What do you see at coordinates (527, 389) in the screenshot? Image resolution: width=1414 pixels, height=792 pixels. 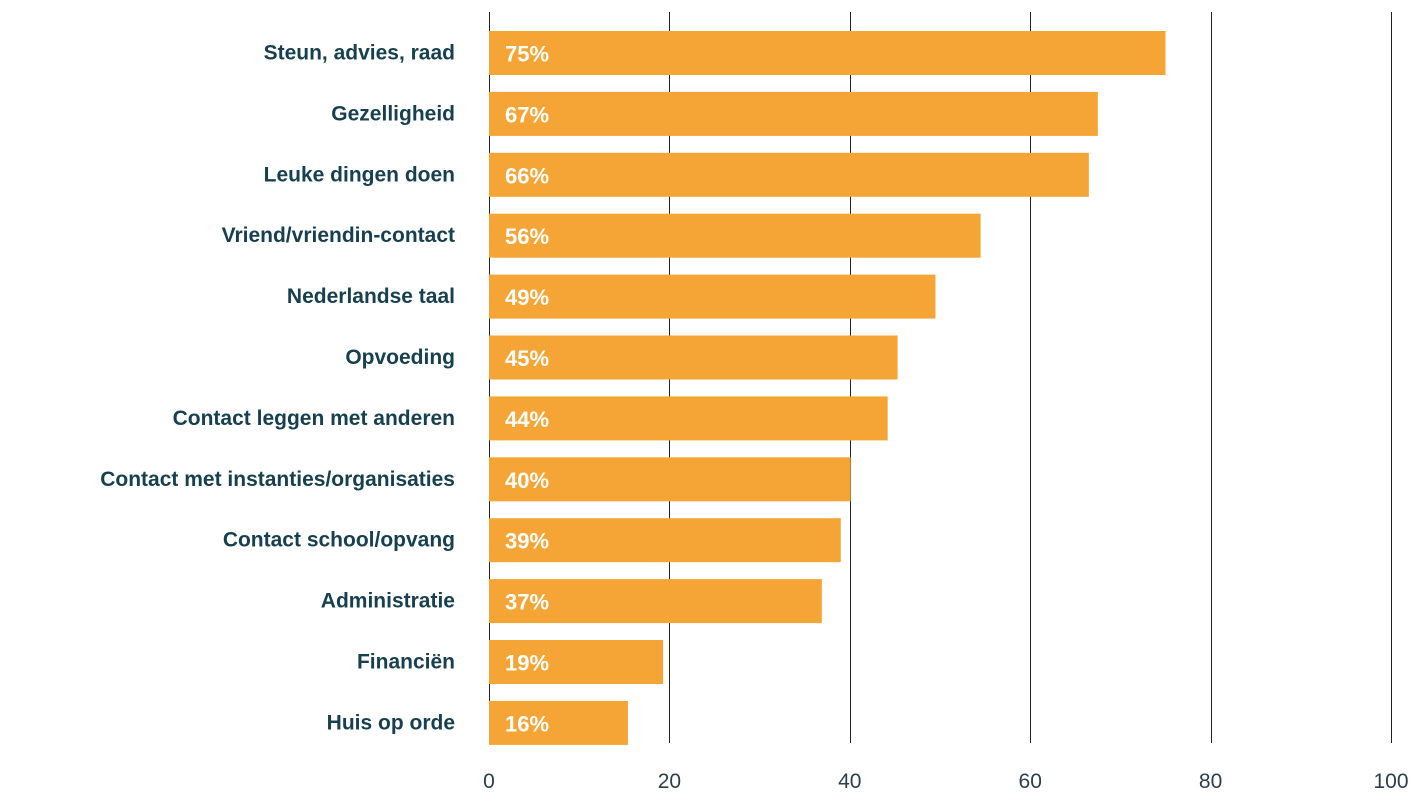 I see `bar-value-labels: 75% 67% 66% 56% 49% 45% 44% 40% 39% 37% 19% 16%` at bounding box center [527, 389].